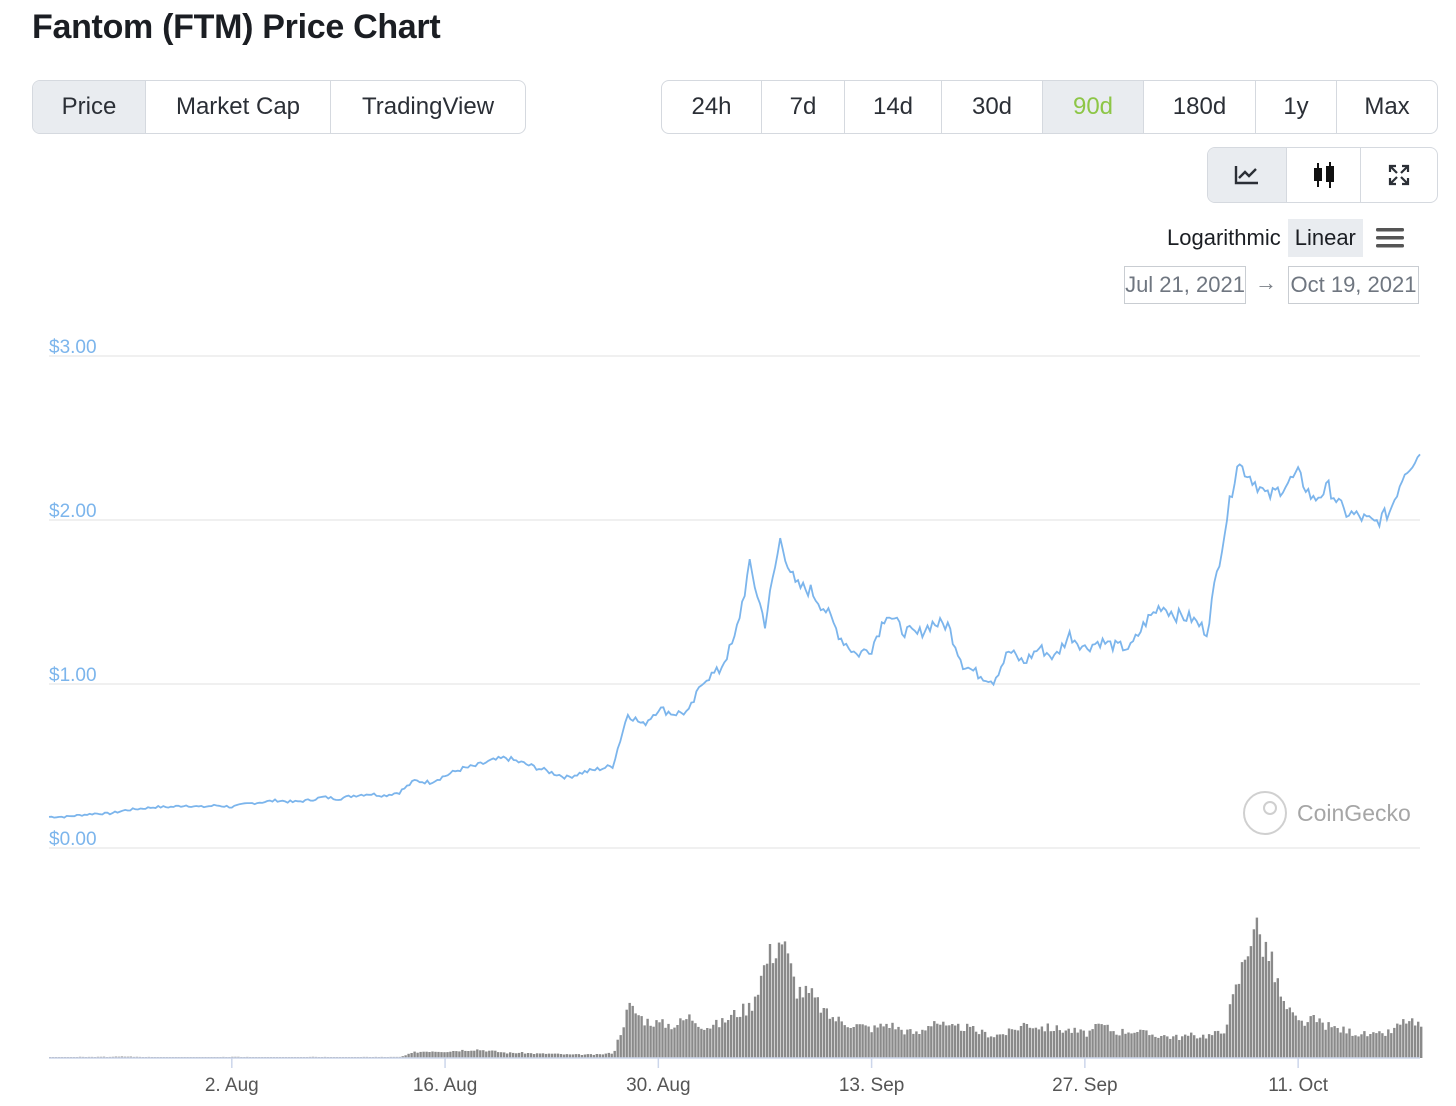 Image resolution: width=1456 pixels, height=1106 pixels. I want to click on tab-market-cap: Market Cap, so click(238, 107).